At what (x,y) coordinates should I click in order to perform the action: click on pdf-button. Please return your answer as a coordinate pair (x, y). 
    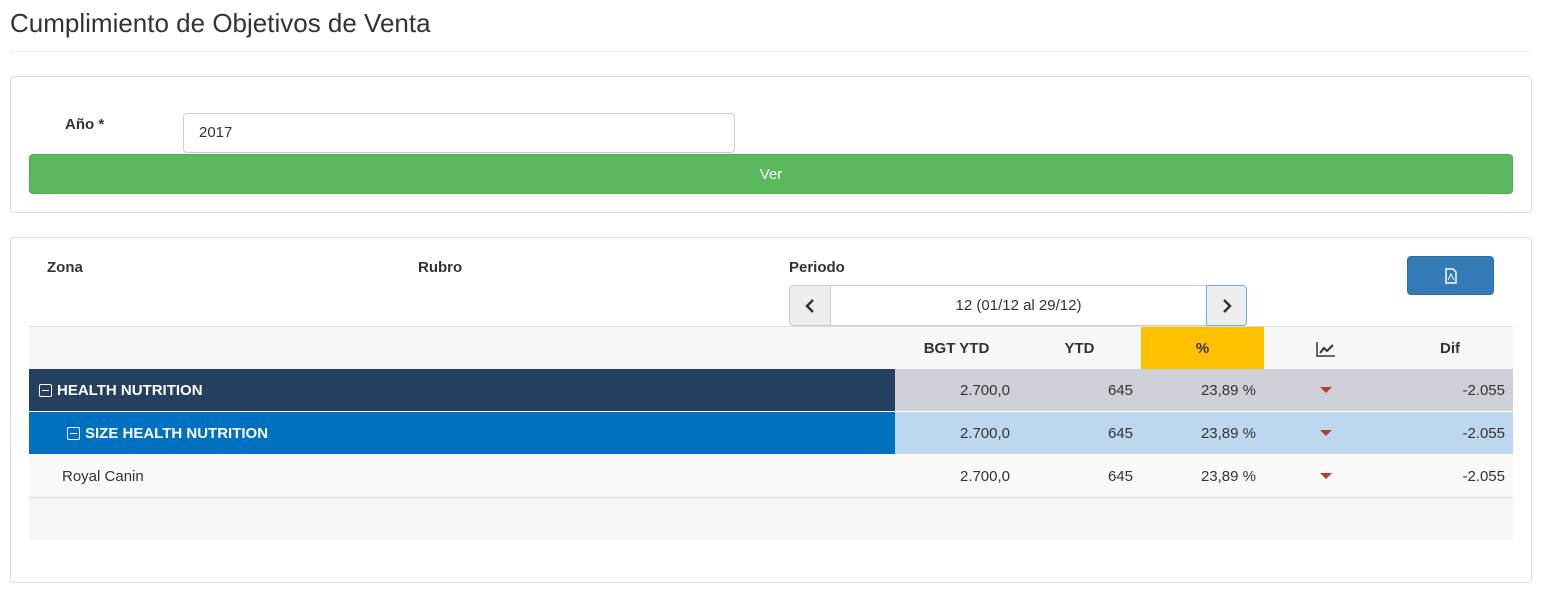
    Looking at the image, I should click on (1450, 275).